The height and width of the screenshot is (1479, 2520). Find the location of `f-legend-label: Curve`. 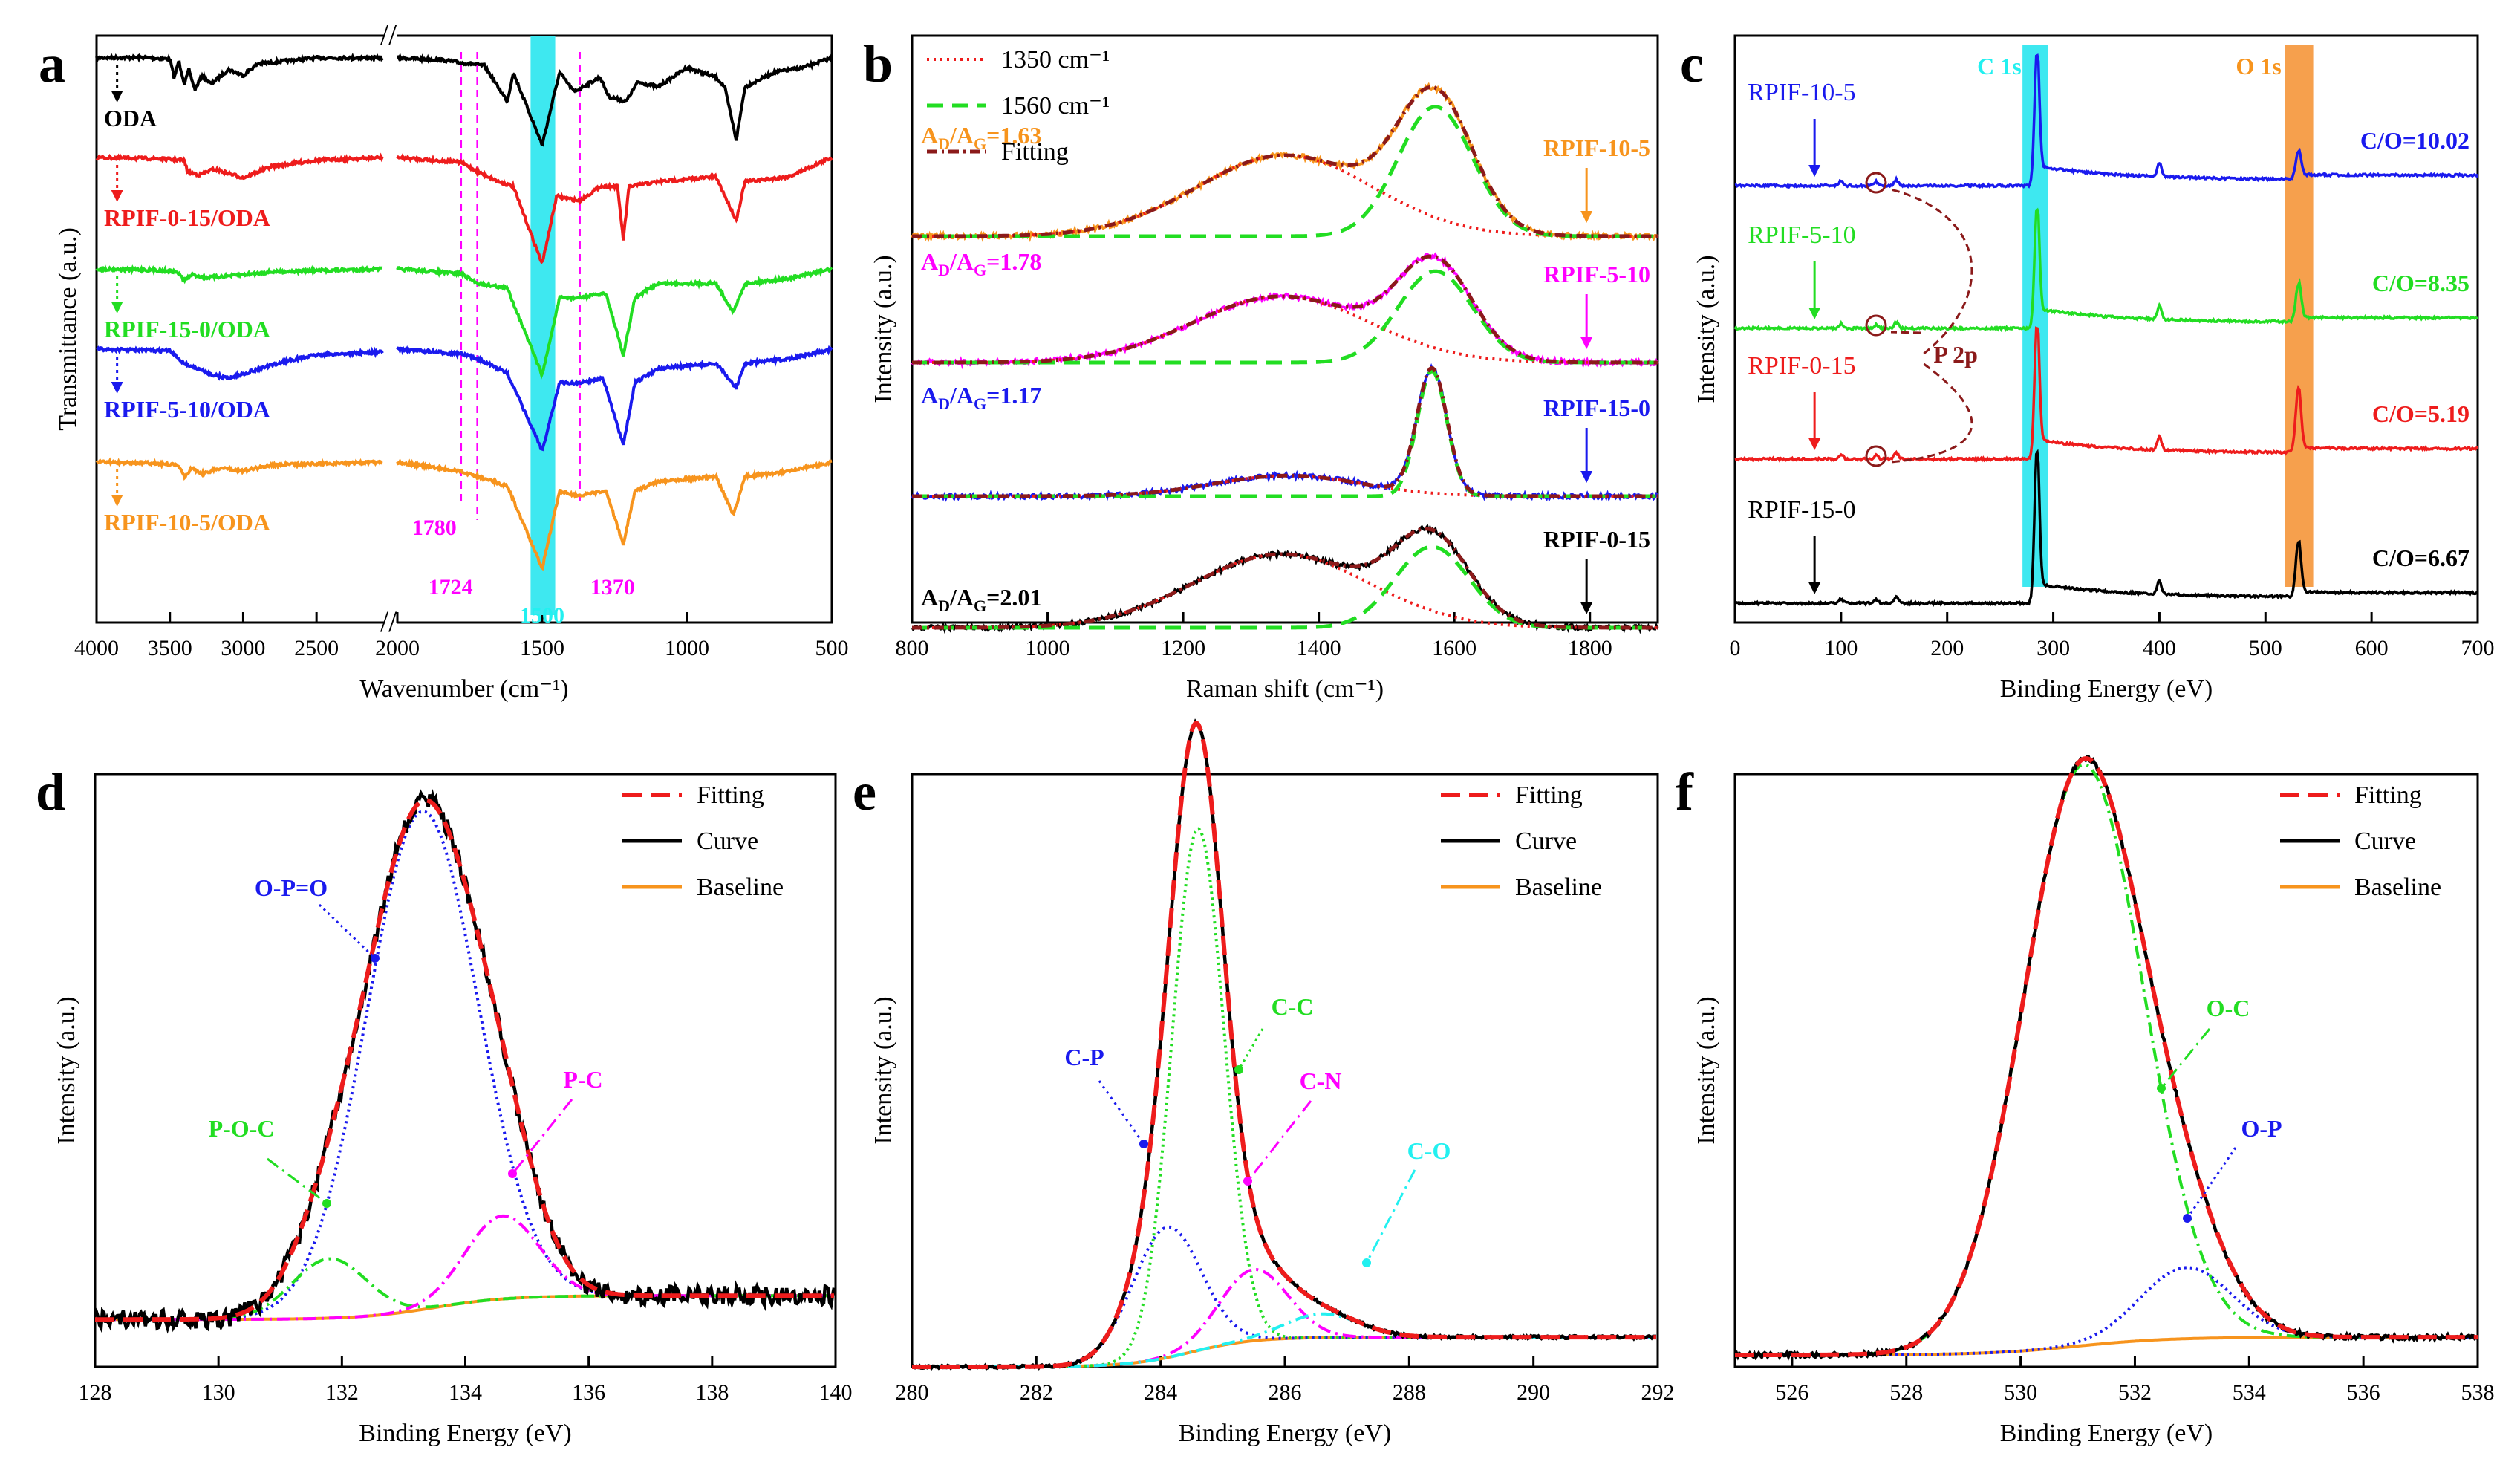

f-legend-label: Curve is located at coordinates (2385, 842).